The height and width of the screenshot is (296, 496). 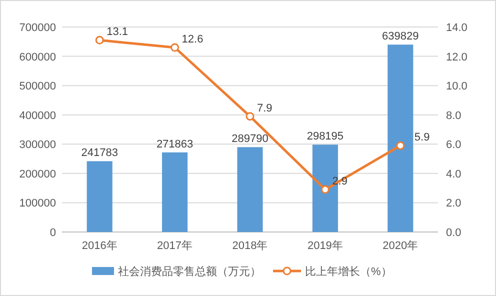 I want to click on y-tick-label: 400000, so click(x=37, y=116).